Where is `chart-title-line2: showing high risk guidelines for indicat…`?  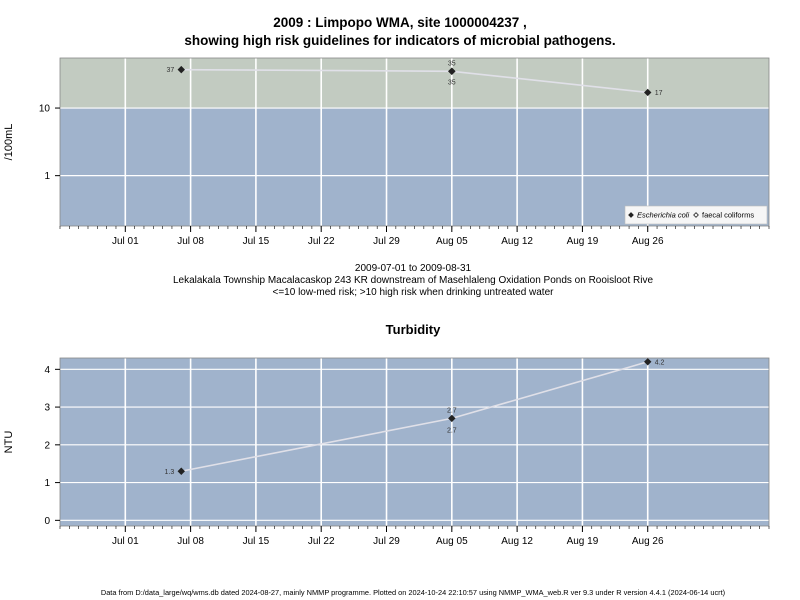
chart-title-line2: showing high risk guidelines for indicat… is located at coordinates (400, 40).